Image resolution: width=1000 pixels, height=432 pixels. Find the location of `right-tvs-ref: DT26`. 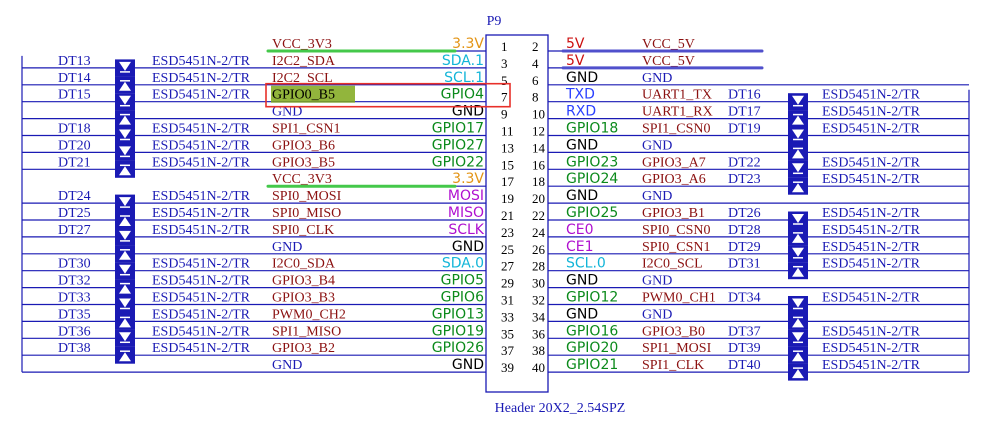

right-tvs-ref: DT26 is located at coordinates (744, 213).